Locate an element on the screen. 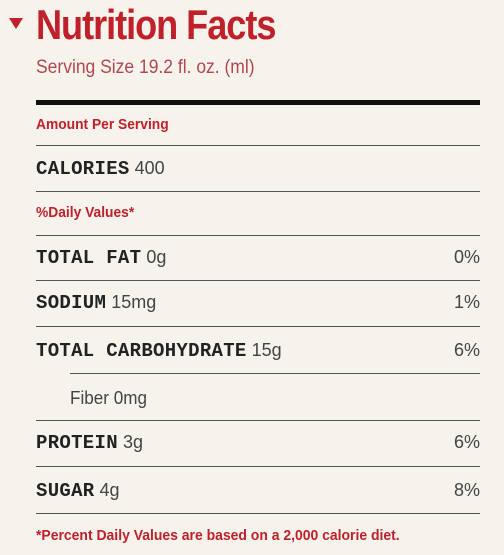  nutrient-name: TOTAL FAT is located at coordinates (89, 258).